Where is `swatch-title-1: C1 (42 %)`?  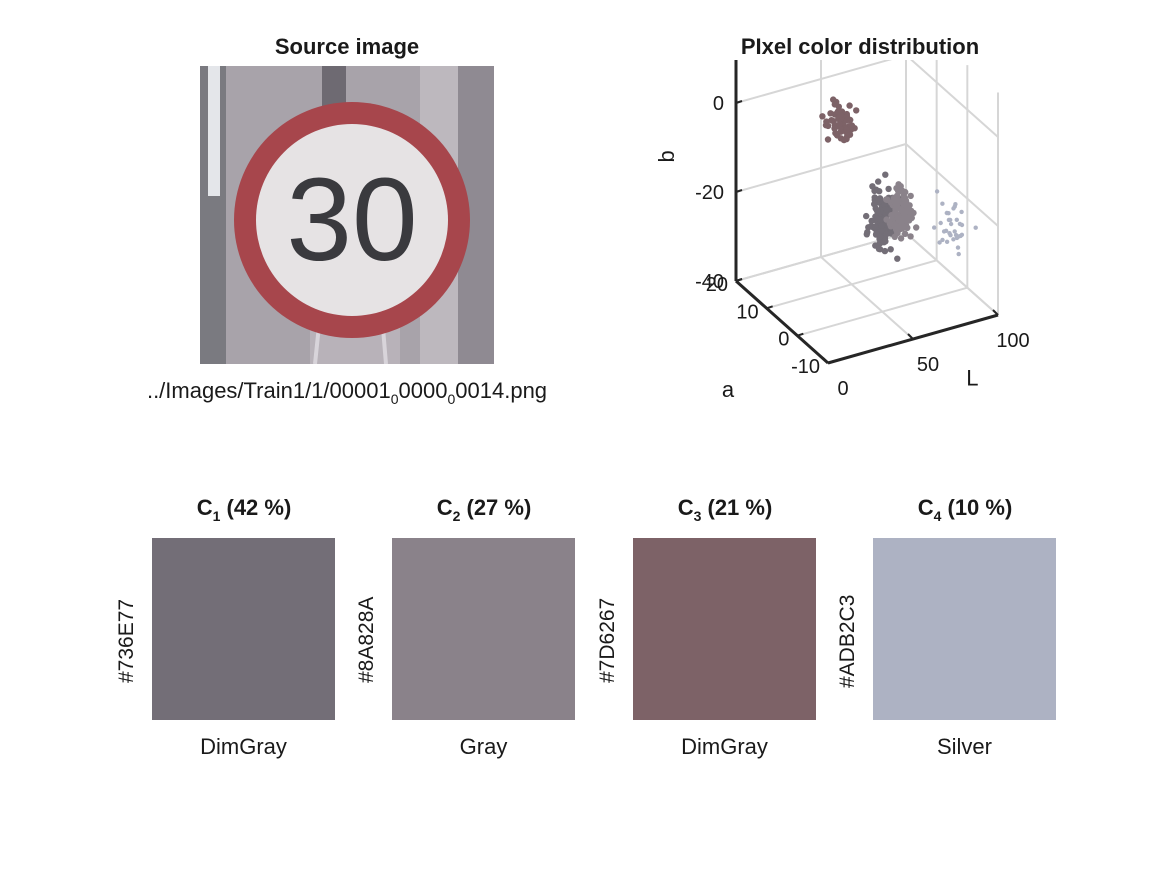
swatch-title-1: C1 (42 %) is located at coordinates (244, 509).